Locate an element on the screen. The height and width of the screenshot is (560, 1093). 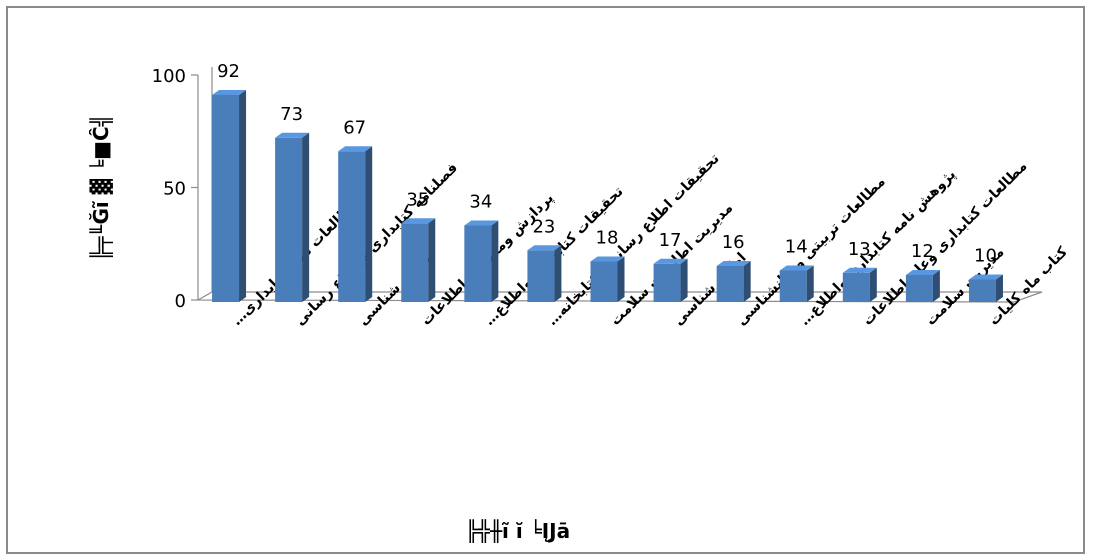
x-axis-title: ╠╬╫ĩ ĭ ╘ĮJā is located at coordinates (518, 531).